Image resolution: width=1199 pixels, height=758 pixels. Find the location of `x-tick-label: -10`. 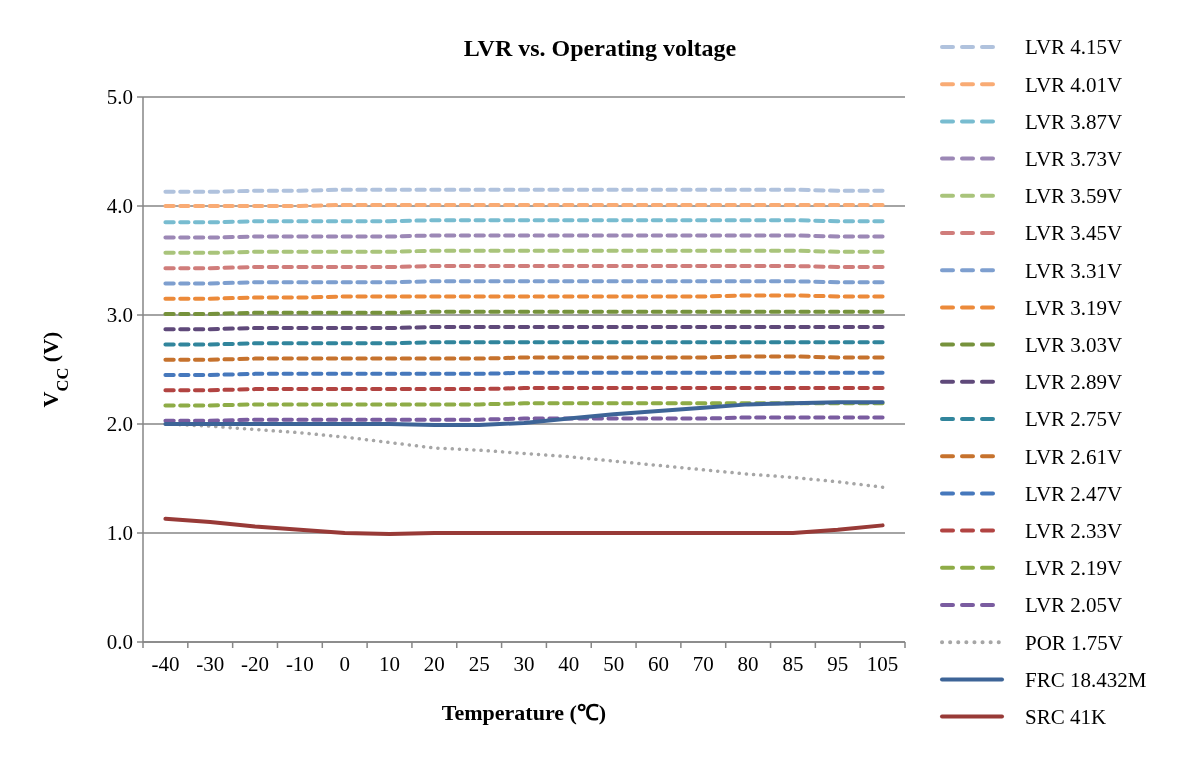

x-tick-label: -10 is located at coordinates (299, 664).